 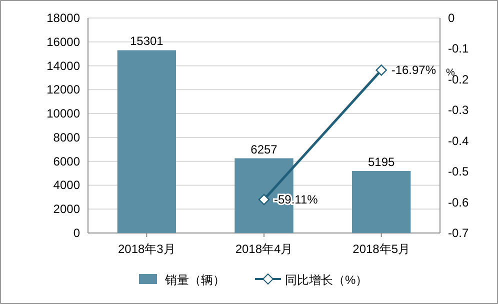 What do you see at coordinates (147, 41) in the screenshot?
I see `data-label: 15301` at bounding box center [147, 41].